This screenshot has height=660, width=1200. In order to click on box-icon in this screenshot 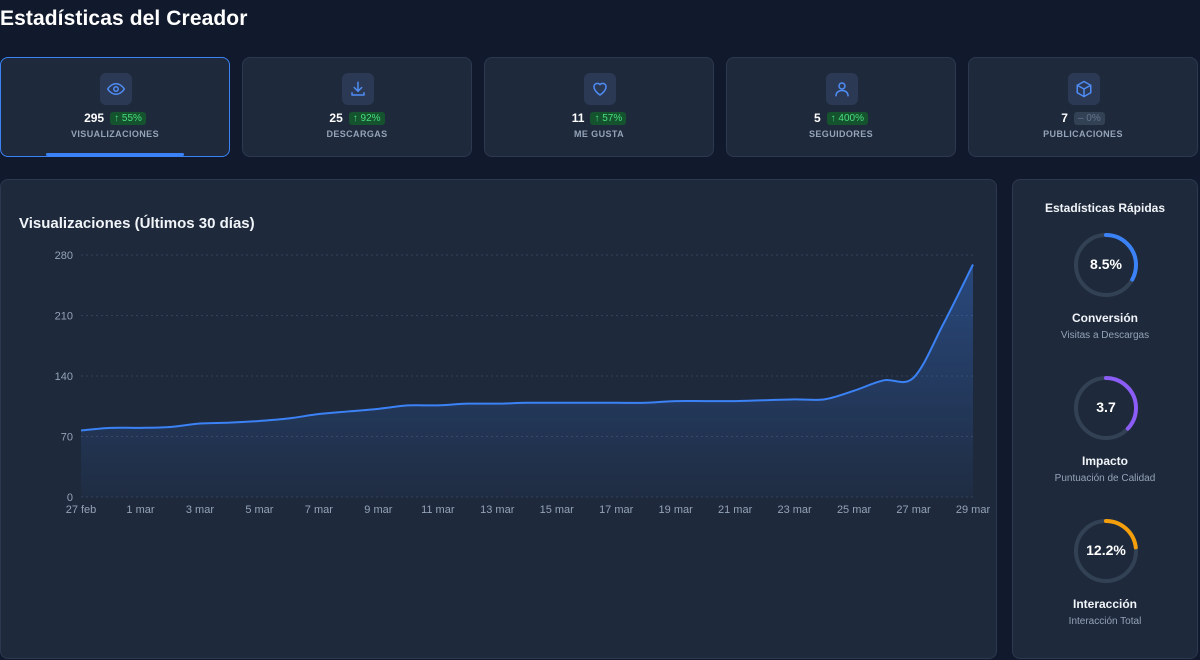, I will do `click(1084, 89)`.